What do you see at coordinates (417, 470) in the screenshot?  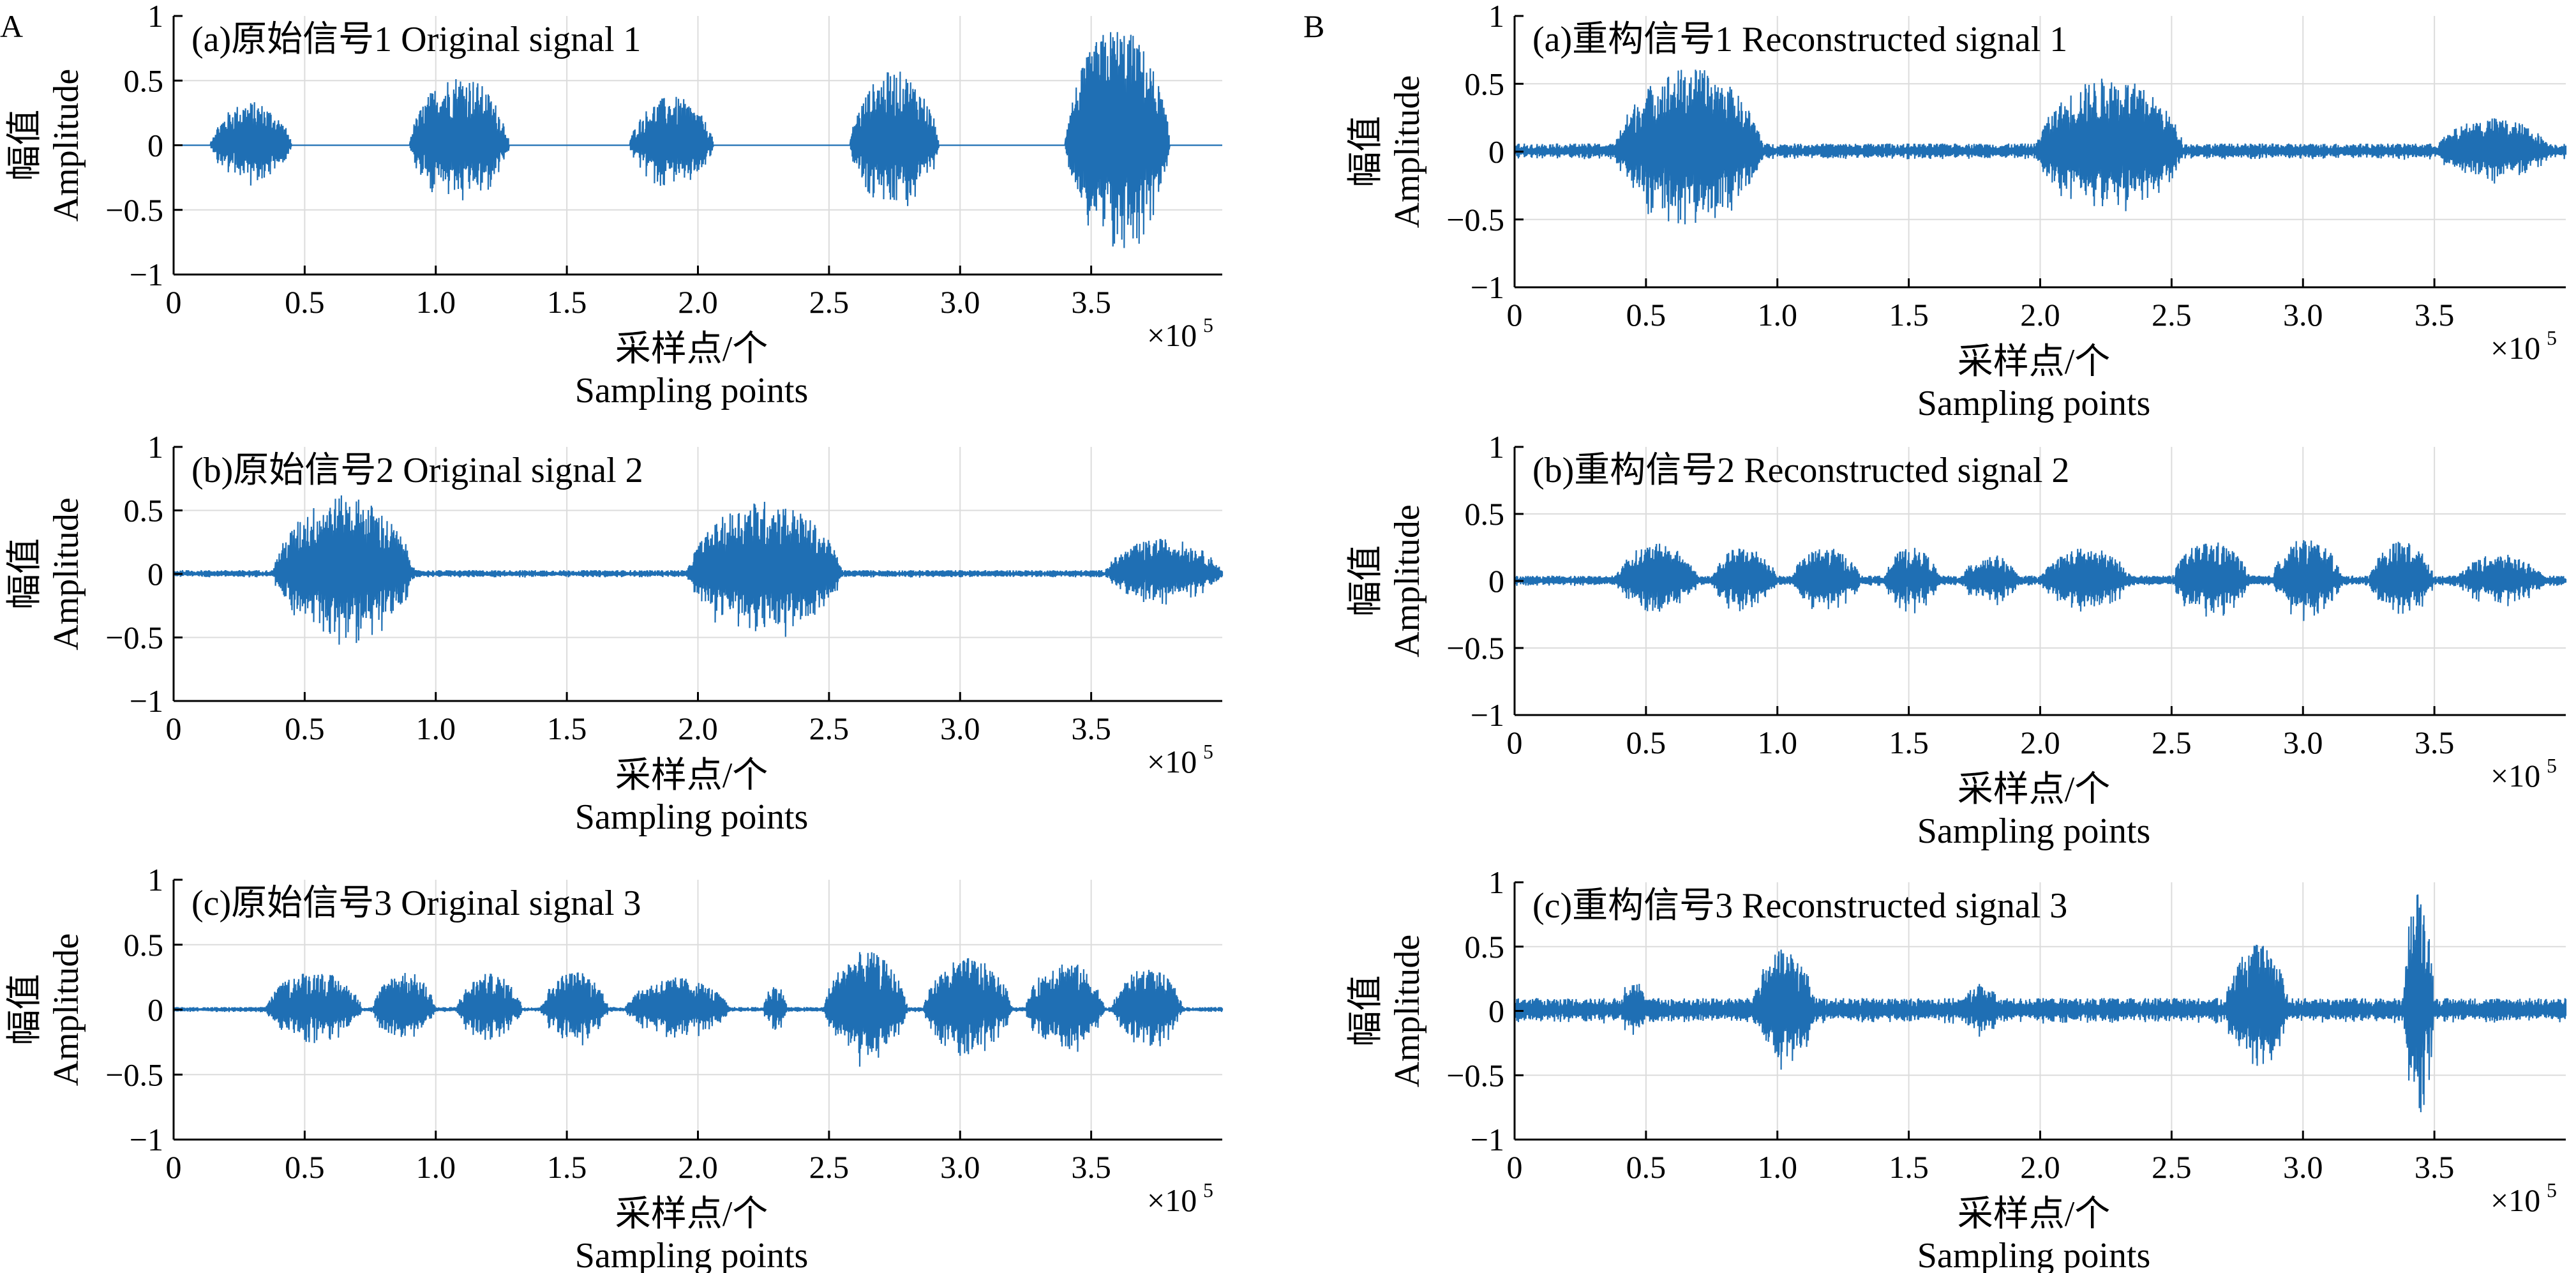 I see `chart-title: (b)原始信号2 Original signal 2` at bounding box center [417, 470].